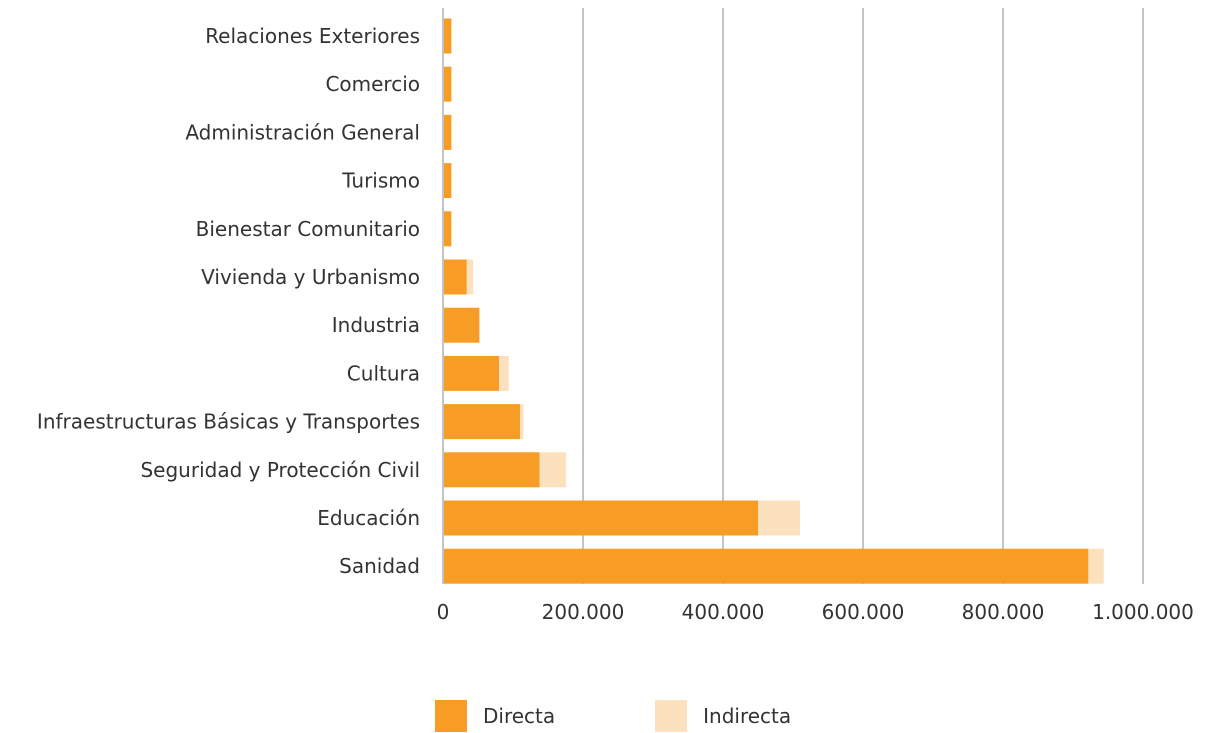  What do you see at coordinates (447, 181) in the screenshot?
I see `bar-directa-turismo` at bounding box center [447, 181].